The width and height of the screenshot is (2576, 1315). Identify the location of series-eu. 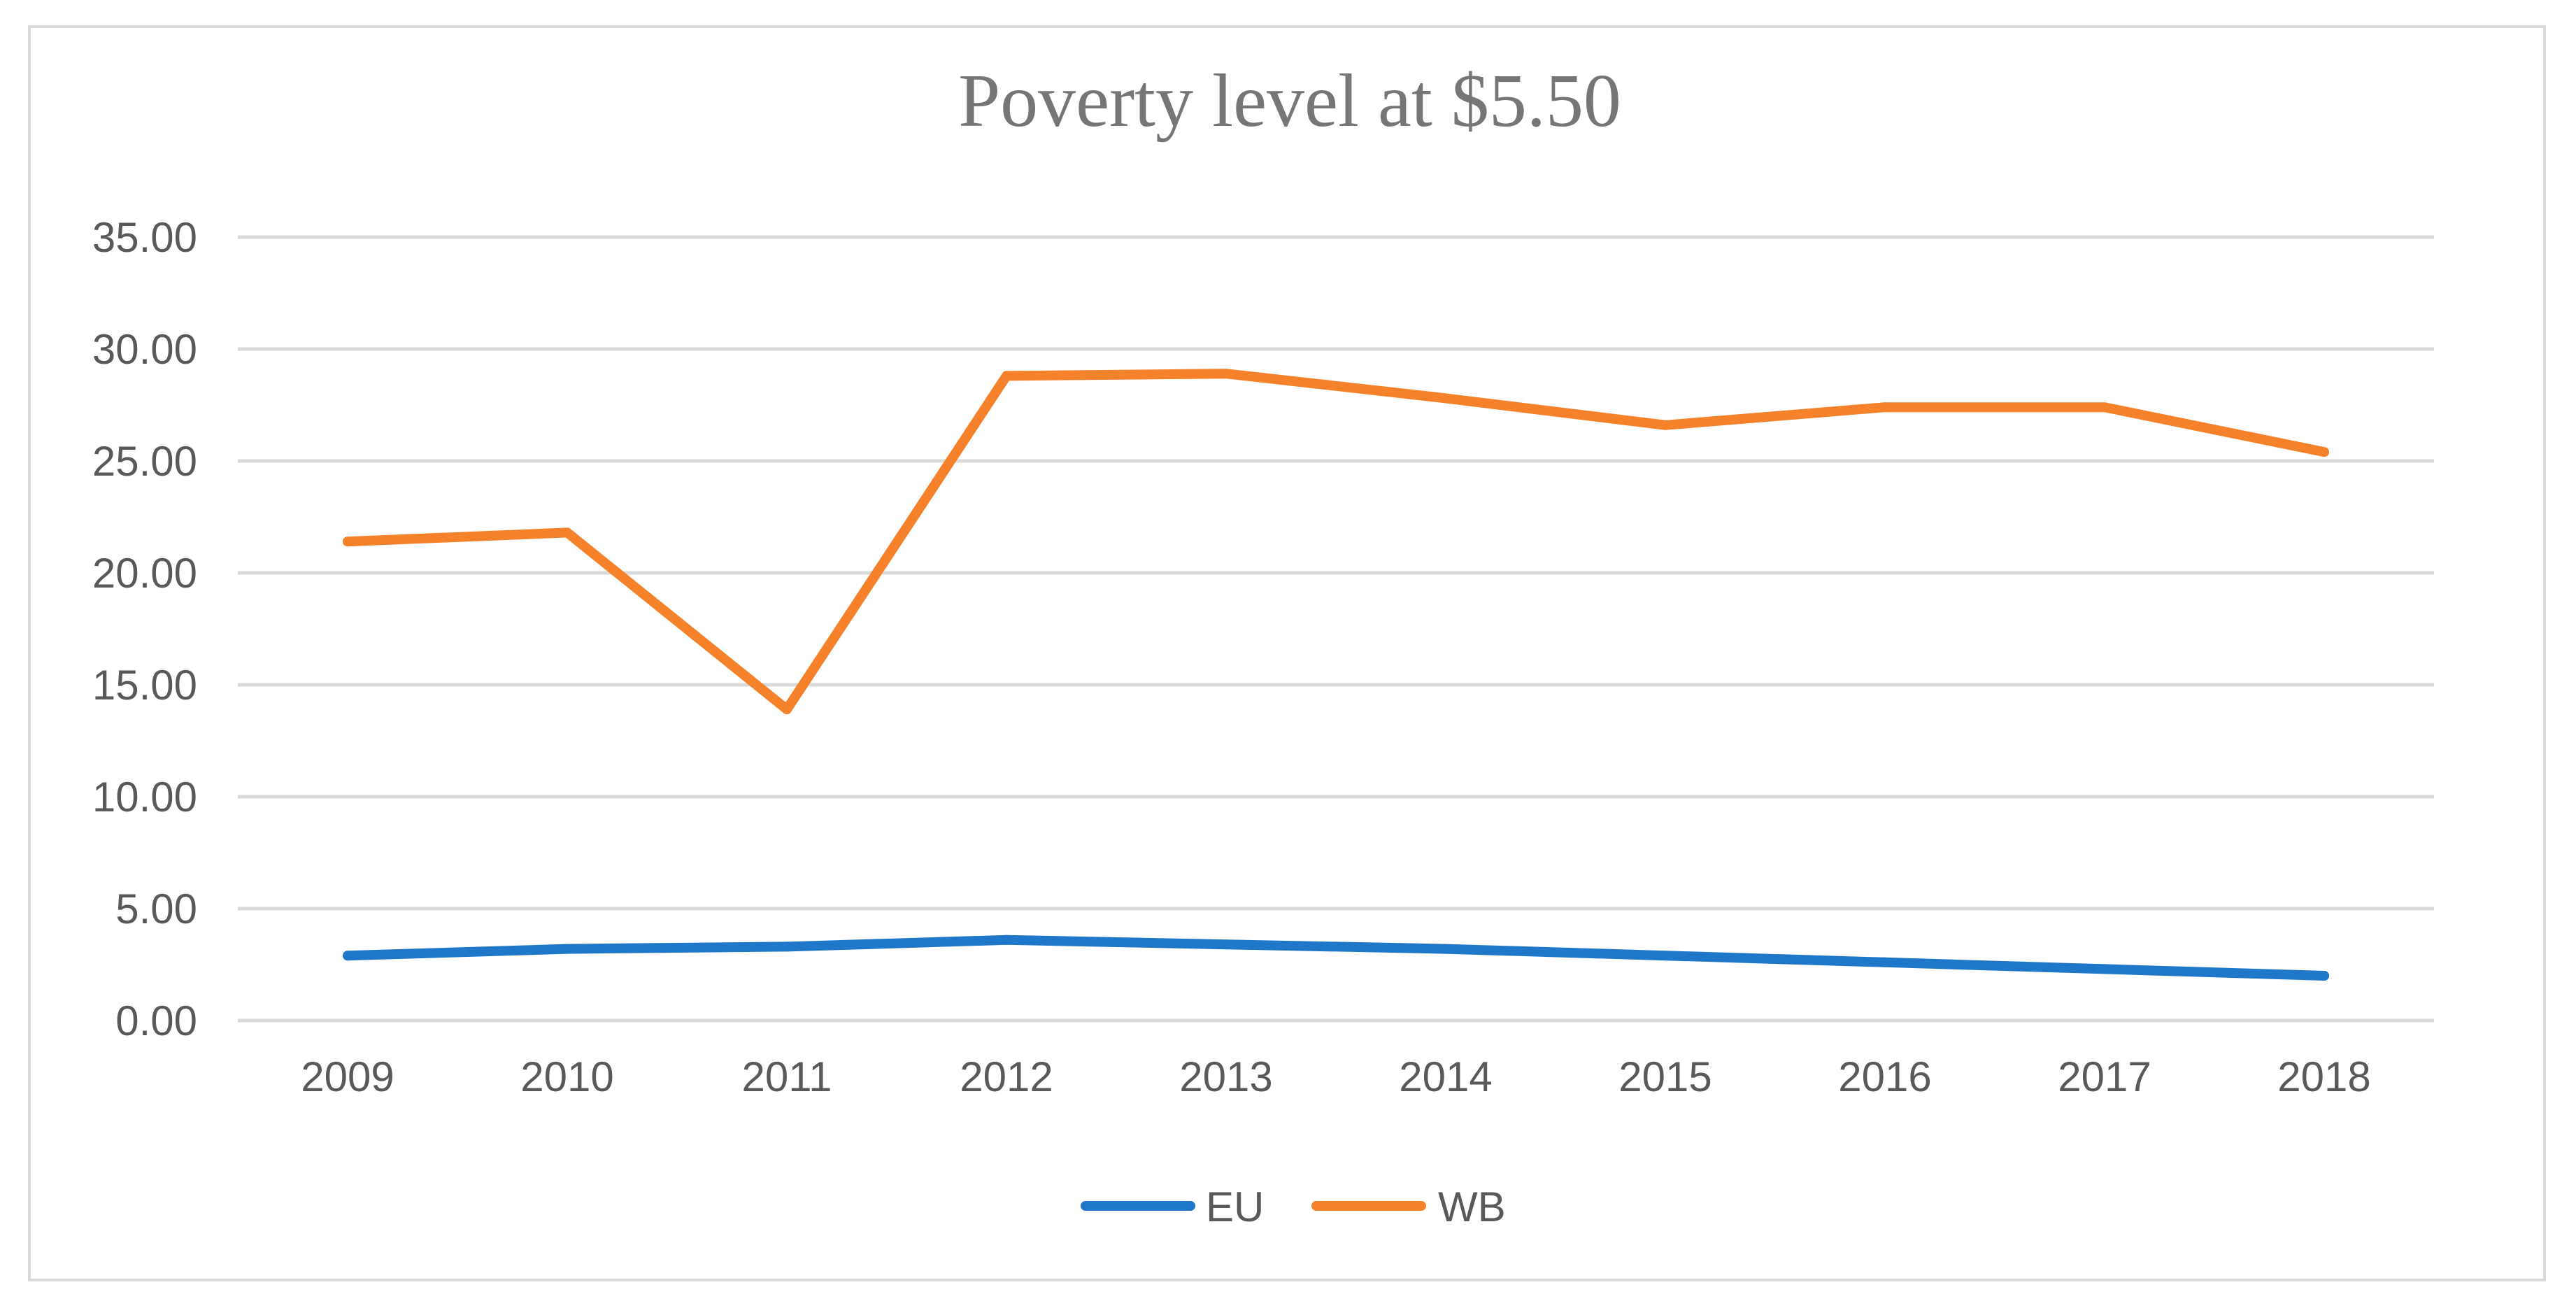
(1336, 958).